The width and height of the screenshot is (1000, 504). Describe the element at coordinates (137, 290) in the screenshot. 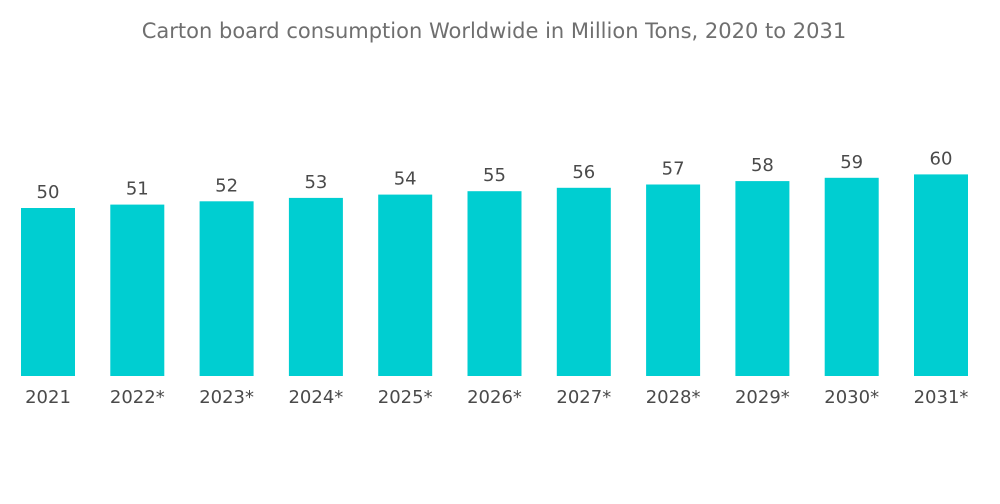

I see `bar-2022` at that location.